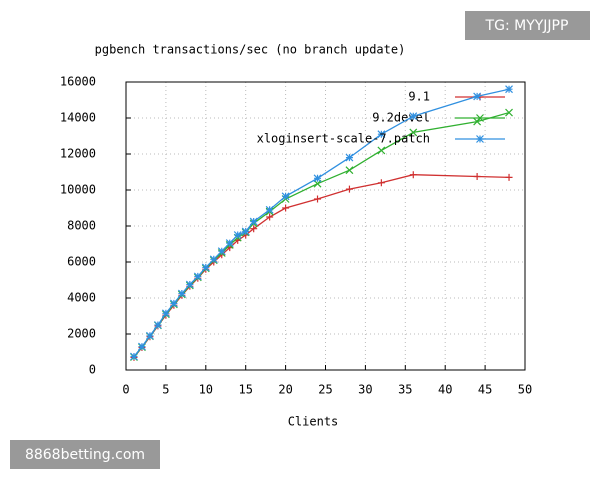 The width and height of the screenshot is (600, 480). I want to click on y-tick-label: 6000, so click(81, 262).